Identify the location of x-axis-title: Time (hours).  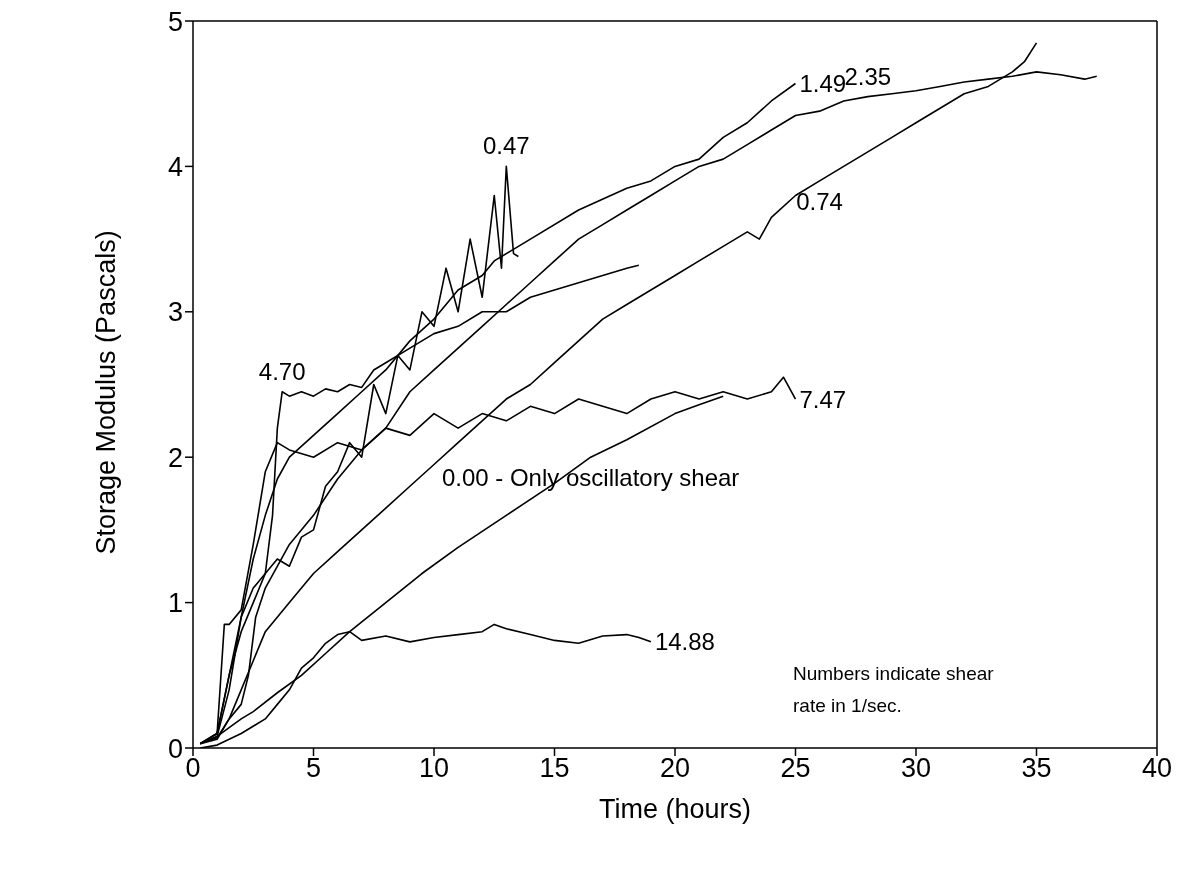
(675, 809).